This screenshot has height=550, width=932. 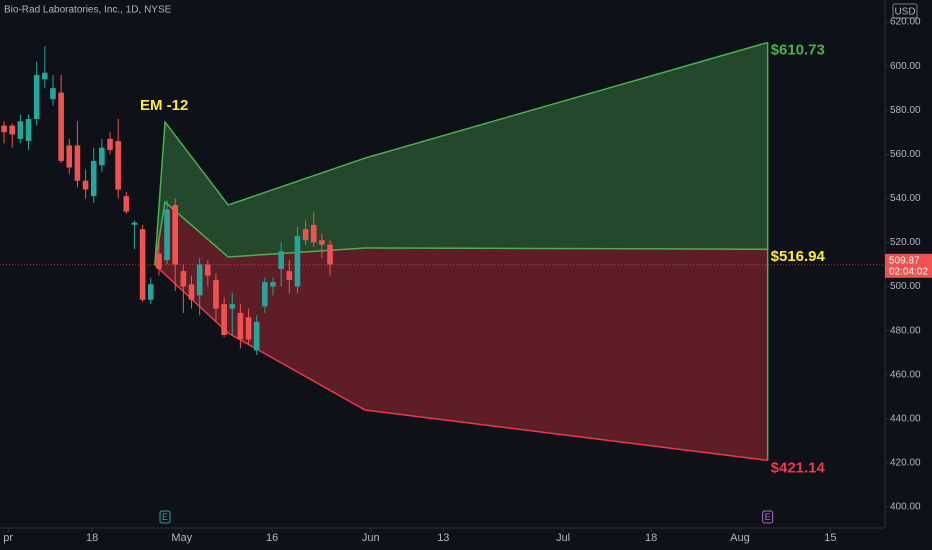 I want to click on x-tick-label: pr, so click(x=8, y=538).